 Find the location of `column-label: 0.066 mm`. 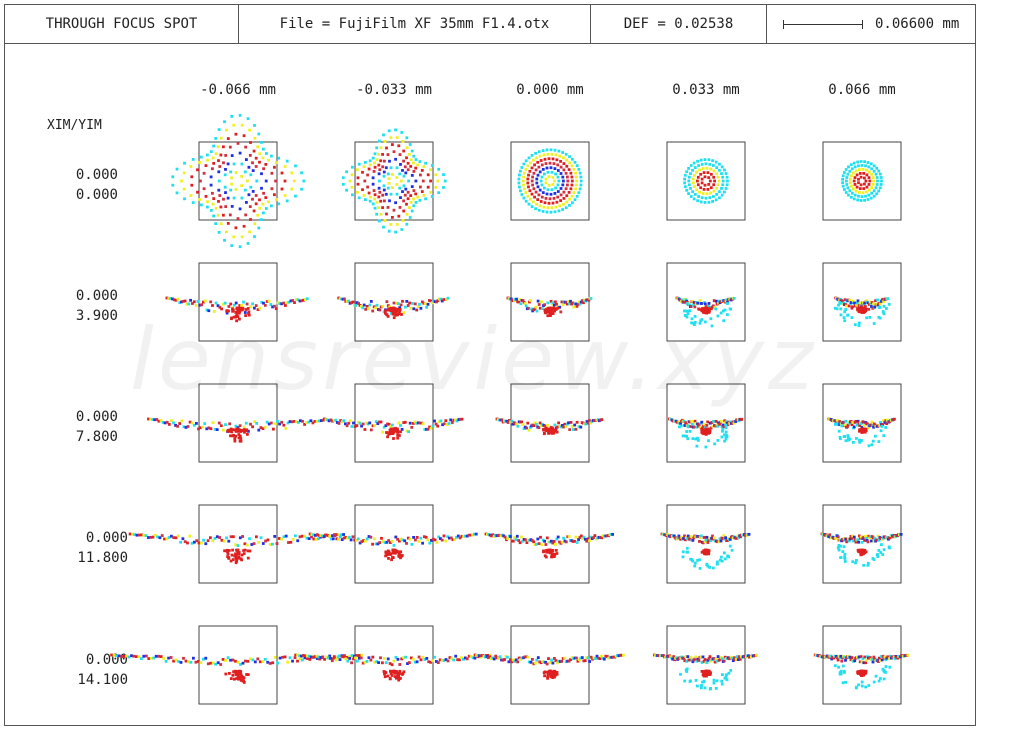

column-label: 0.066 mm is located at coordinates (862, 90).